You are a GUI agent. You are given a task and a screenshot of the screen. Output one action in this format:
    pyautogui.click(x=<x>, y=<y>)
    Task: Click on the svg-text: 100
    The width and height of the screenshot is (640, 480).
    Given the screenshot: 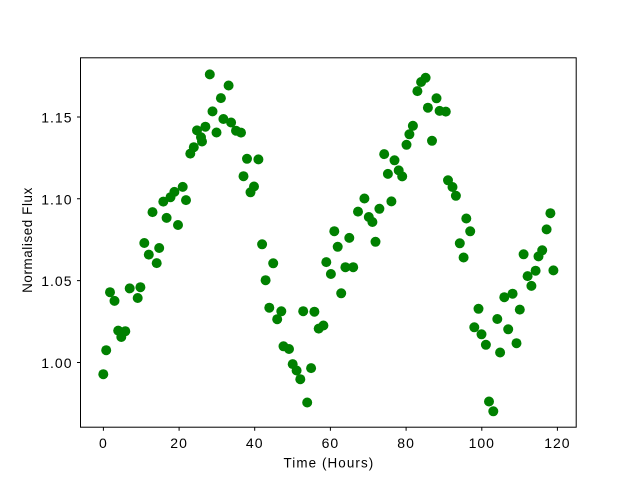 What is the action you would take?
    pyautogui.click(x=482, y=443)
    